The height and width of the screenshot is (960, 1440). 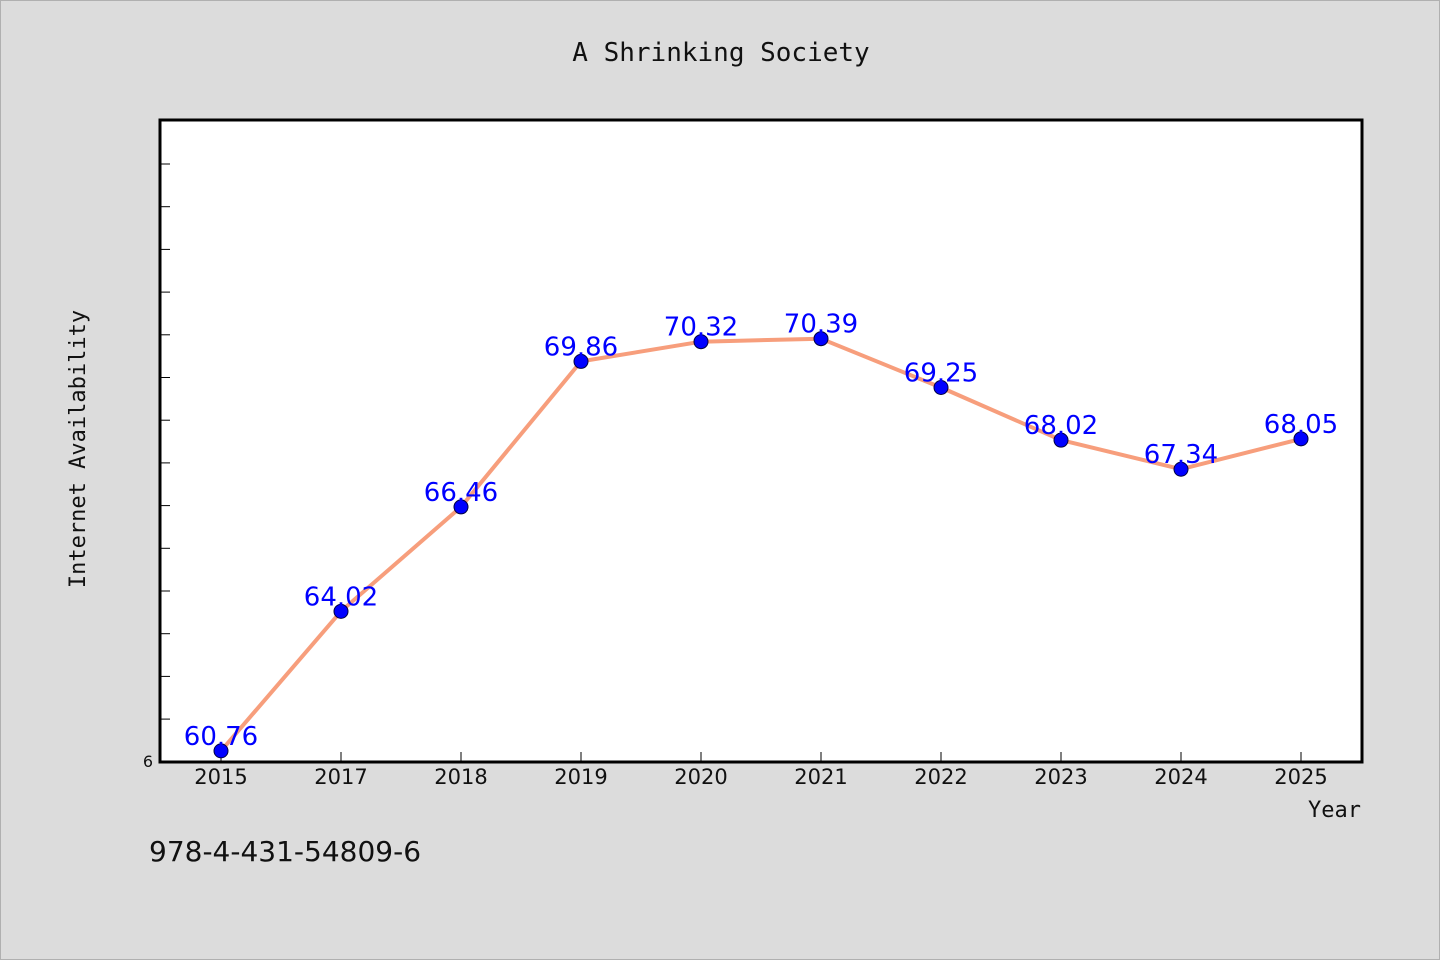 What do you see at coordinates (165, 441) in the screenshot?
I see `y-axis-ticks` at bounding box center [165, 441].